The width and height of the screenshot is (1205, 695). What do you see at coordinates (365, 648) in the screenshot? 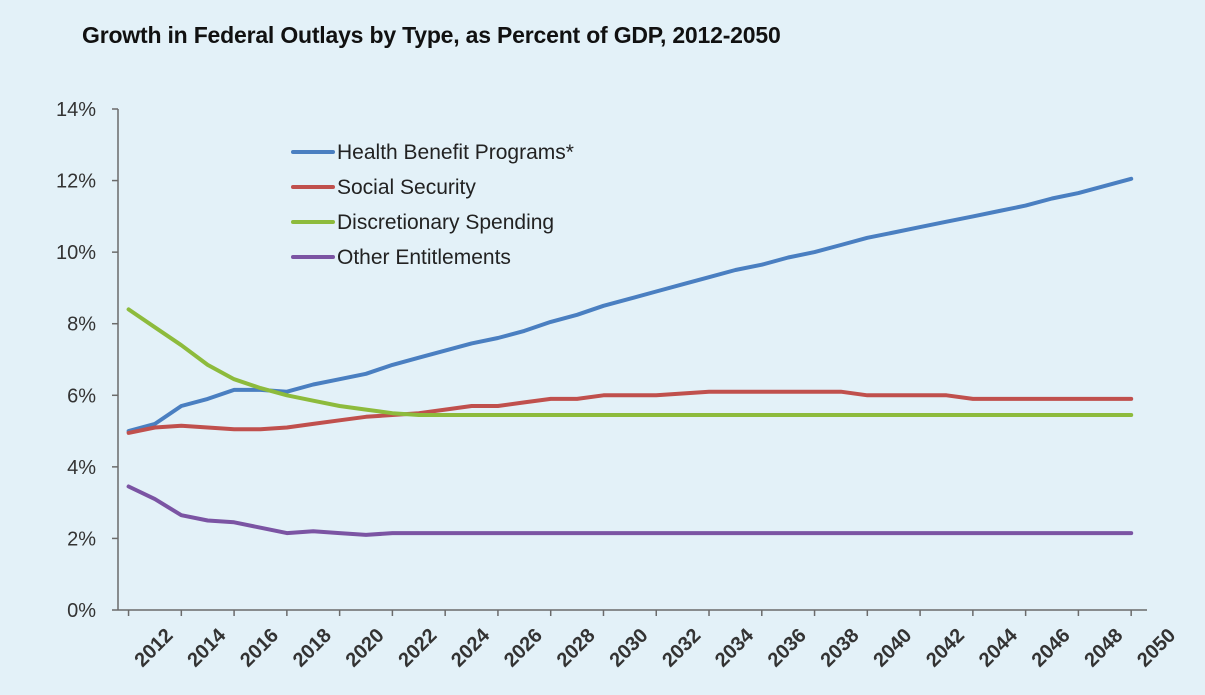
I see `x-tick-label: 2020` at bounding box center [365, 648].